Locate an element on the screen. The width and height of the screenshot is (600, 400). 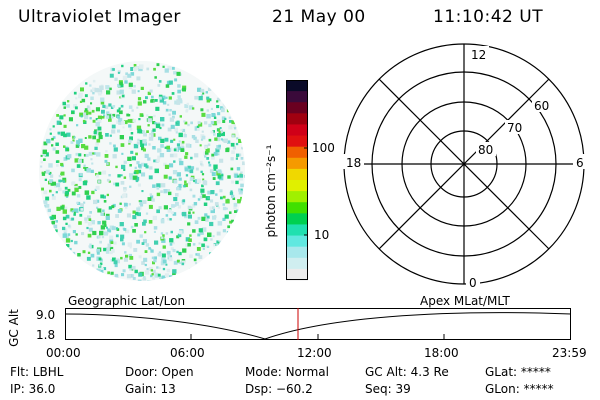
status-dsp: Dsp: −60.2 is located at coordinates (279, 389).